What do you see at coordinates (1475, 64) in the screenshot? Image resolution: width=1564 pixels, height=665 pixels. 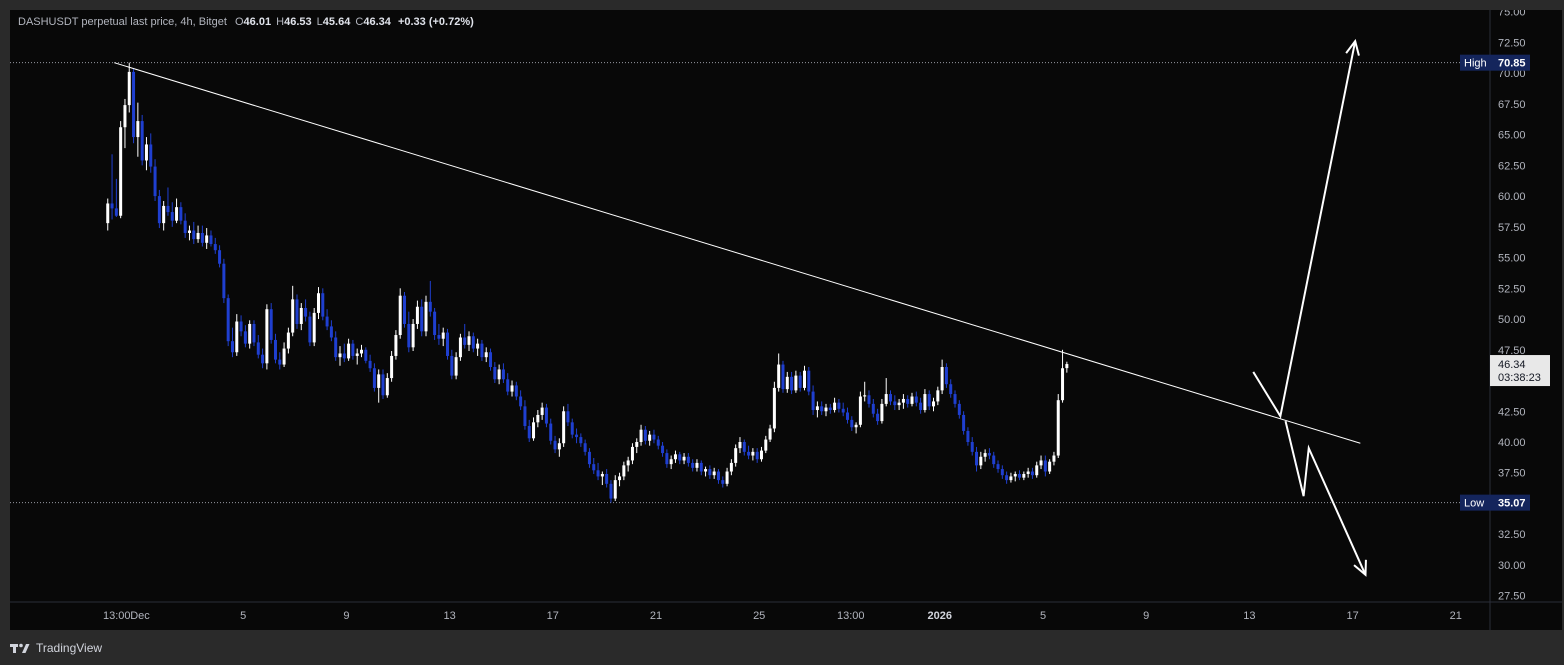 I see `high-badge-label: High` at bounding box center [1475, 64].